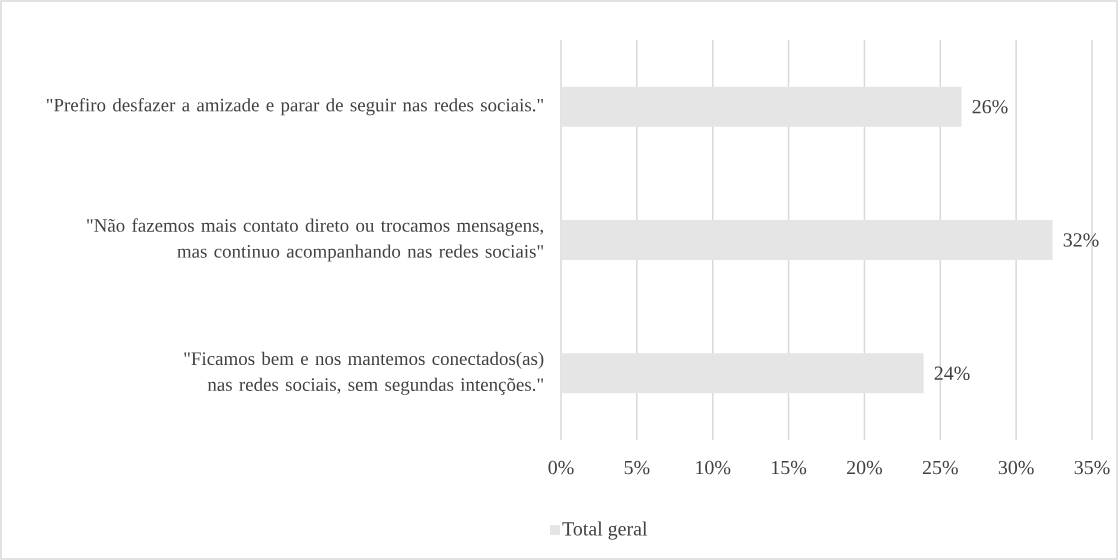 This screenshot has height=560, width=1118. Describe the element at coordinates (940, 467) in the screenshot. I see `x-tick-label: 25%` at that location.